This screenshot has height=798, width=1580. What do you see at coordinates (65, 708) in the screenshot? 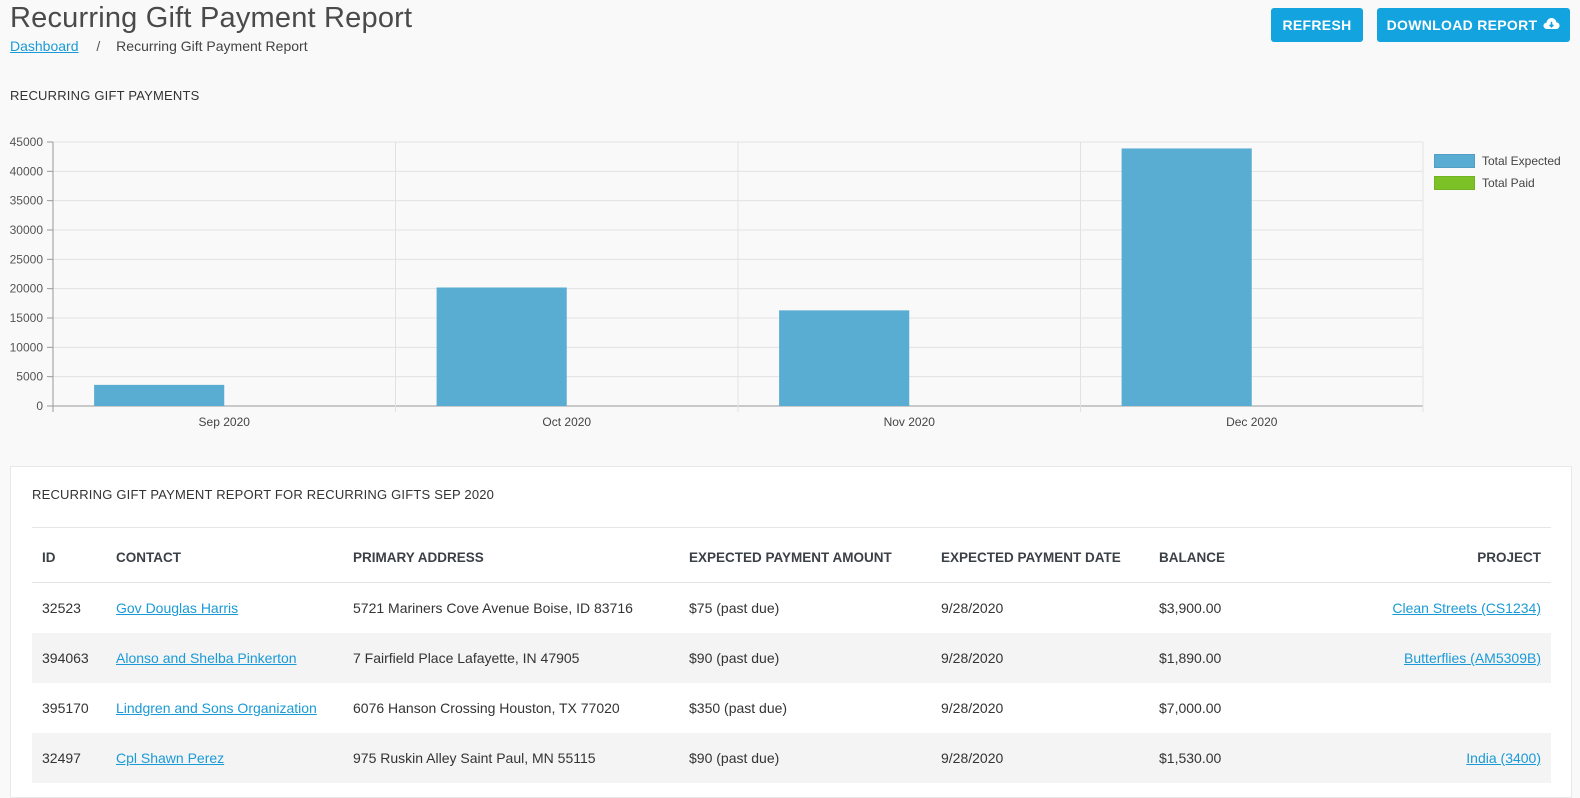
I see `cell-id: 395170` at bounding box center [65, 708].